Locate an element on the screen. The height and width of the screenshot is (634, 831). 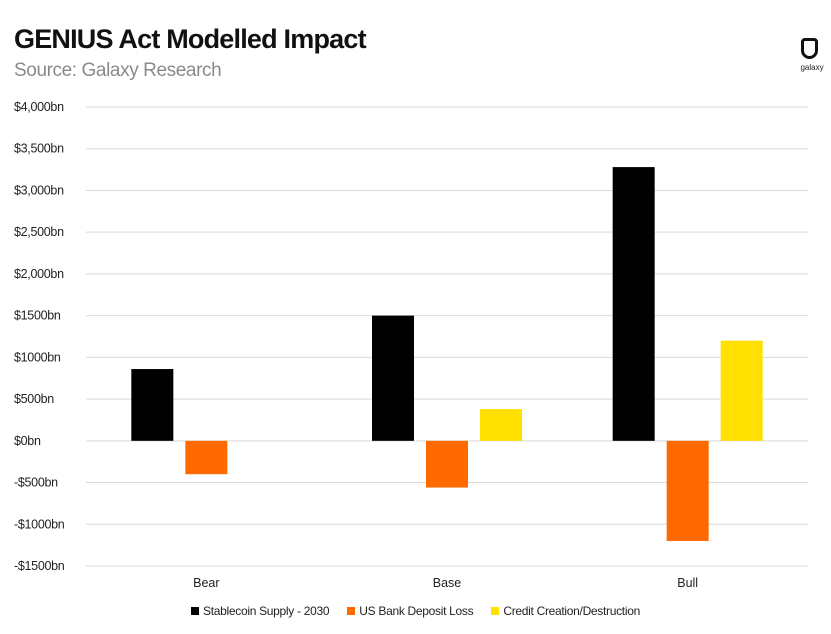
category-label-bull: Bull is located at coordinates (687, 583).